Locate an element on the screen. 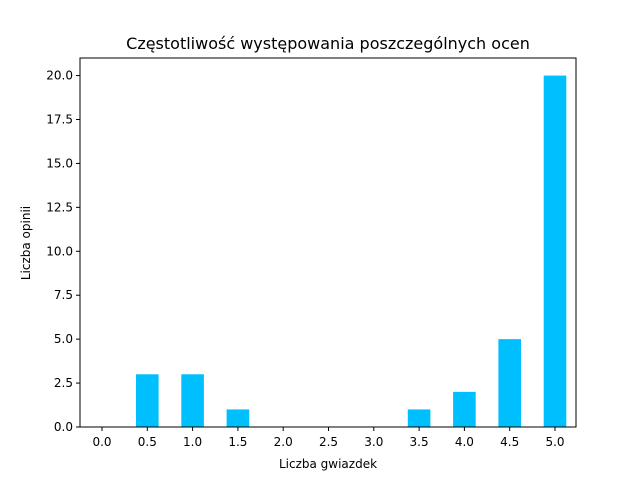  x-tick-label: 3.0 is located at coordinates (373, 442).